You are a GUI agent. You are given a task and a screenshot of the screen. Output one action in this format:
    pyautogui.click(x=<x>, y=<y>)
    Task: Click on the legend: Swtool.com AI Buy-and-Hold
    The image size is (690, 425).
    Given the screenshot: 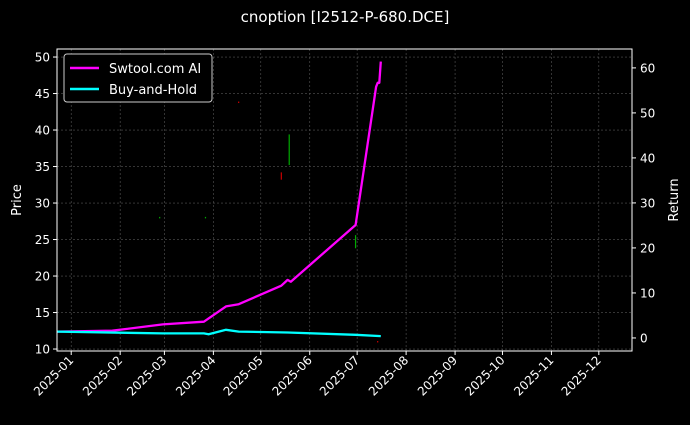 What is the action you would take?
    pyautogui.click(x=138, y=78)
    